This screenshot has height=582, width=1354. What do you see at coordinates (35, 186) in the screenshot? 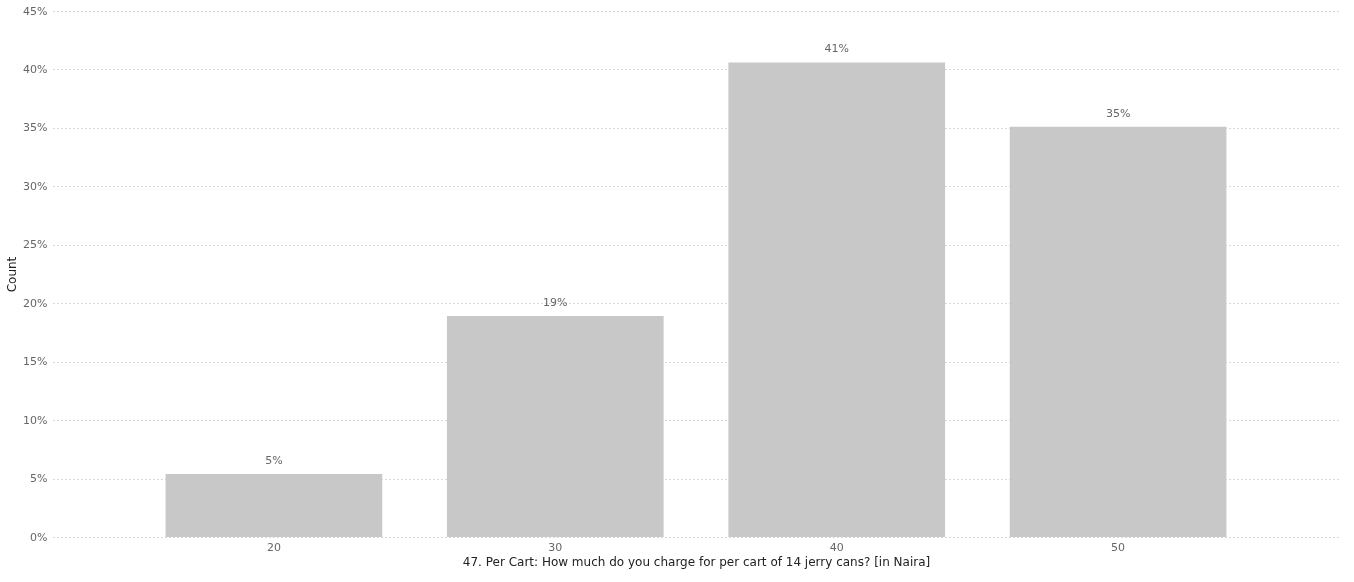
I see `y-tick-label: 30%` at bounding box center [35, 186].